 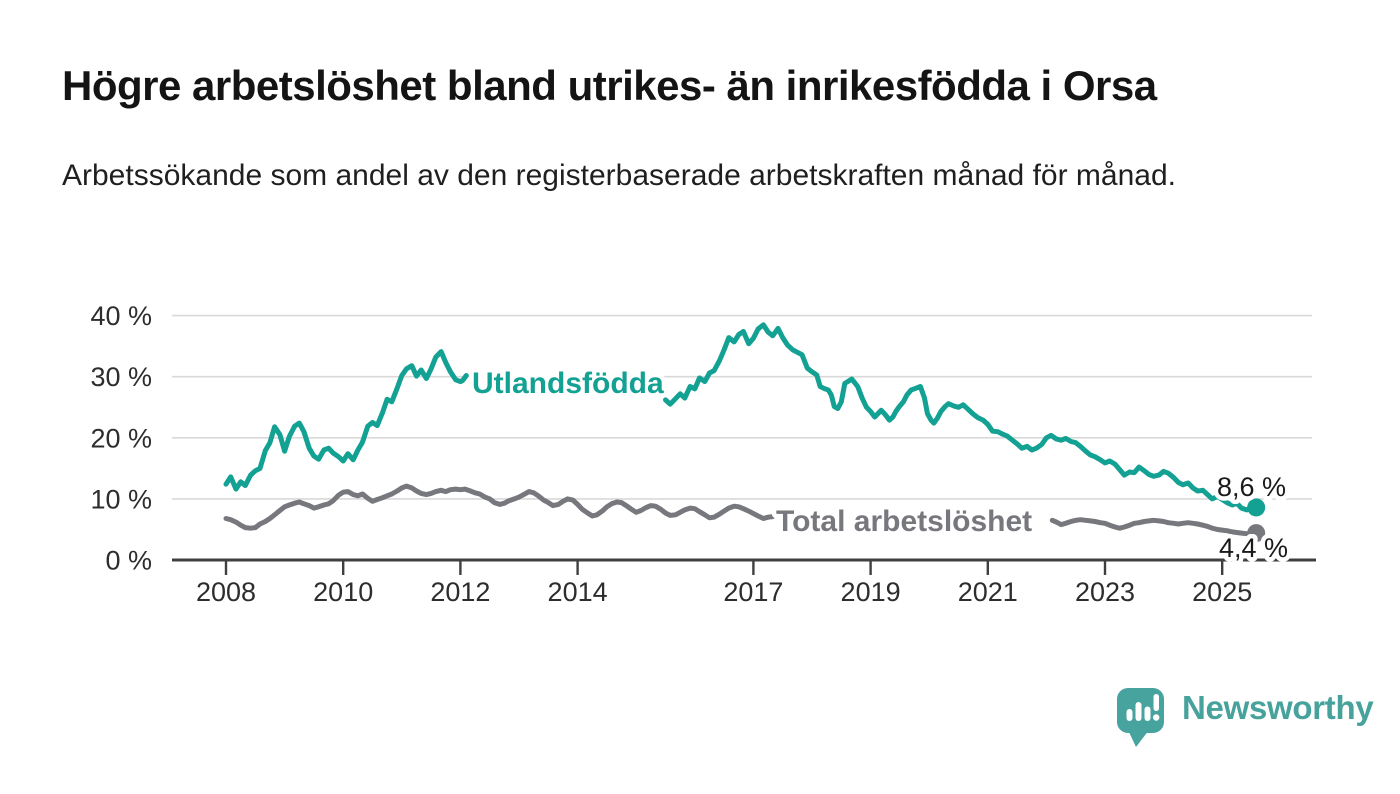 What do you see at coordinates (568, 383) in the screenshot?
I see `series-label-utlandsfodda: Utlandsfödda` at bounding box center [568, 383].